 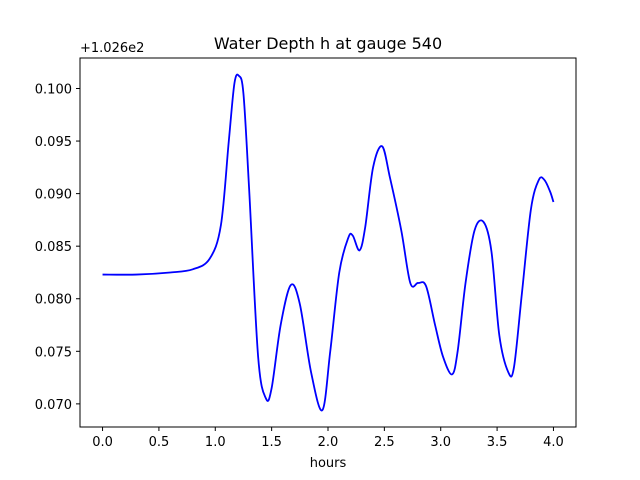 I want to click on x-tick-label: 3.5, so click(x=497, y=442).